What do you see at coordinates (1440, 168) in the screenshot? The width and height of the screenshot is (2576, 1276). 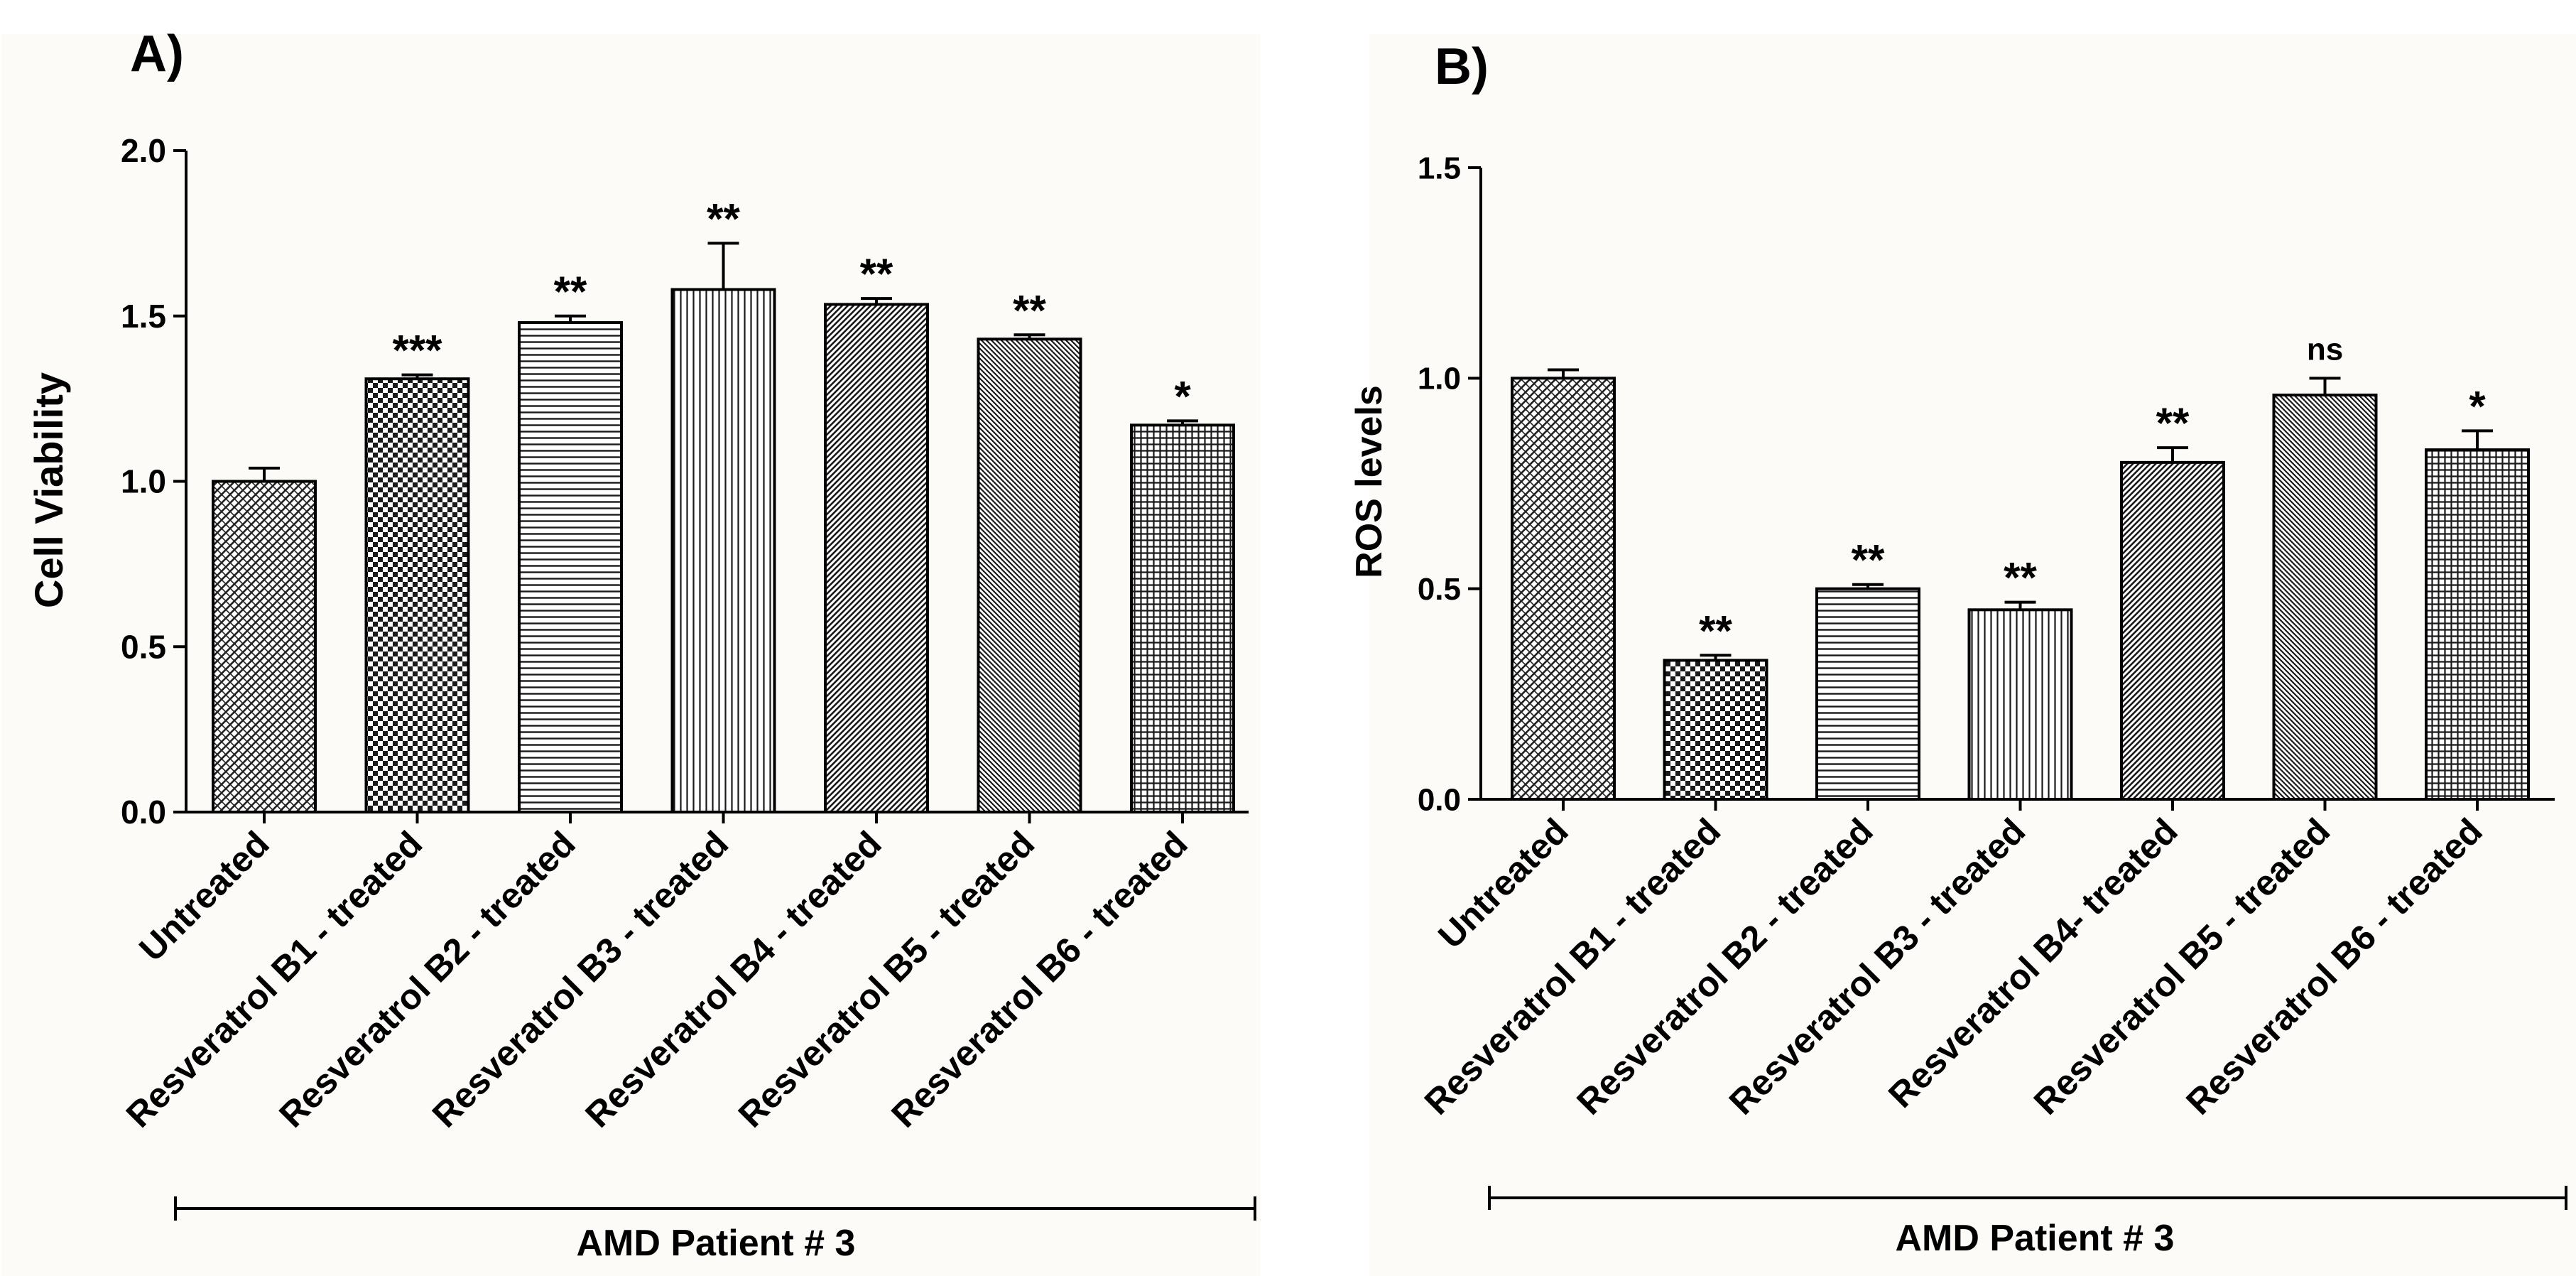 I see `panel-b-y-tick-label: 1.5` at bounding box center [1440, 168].